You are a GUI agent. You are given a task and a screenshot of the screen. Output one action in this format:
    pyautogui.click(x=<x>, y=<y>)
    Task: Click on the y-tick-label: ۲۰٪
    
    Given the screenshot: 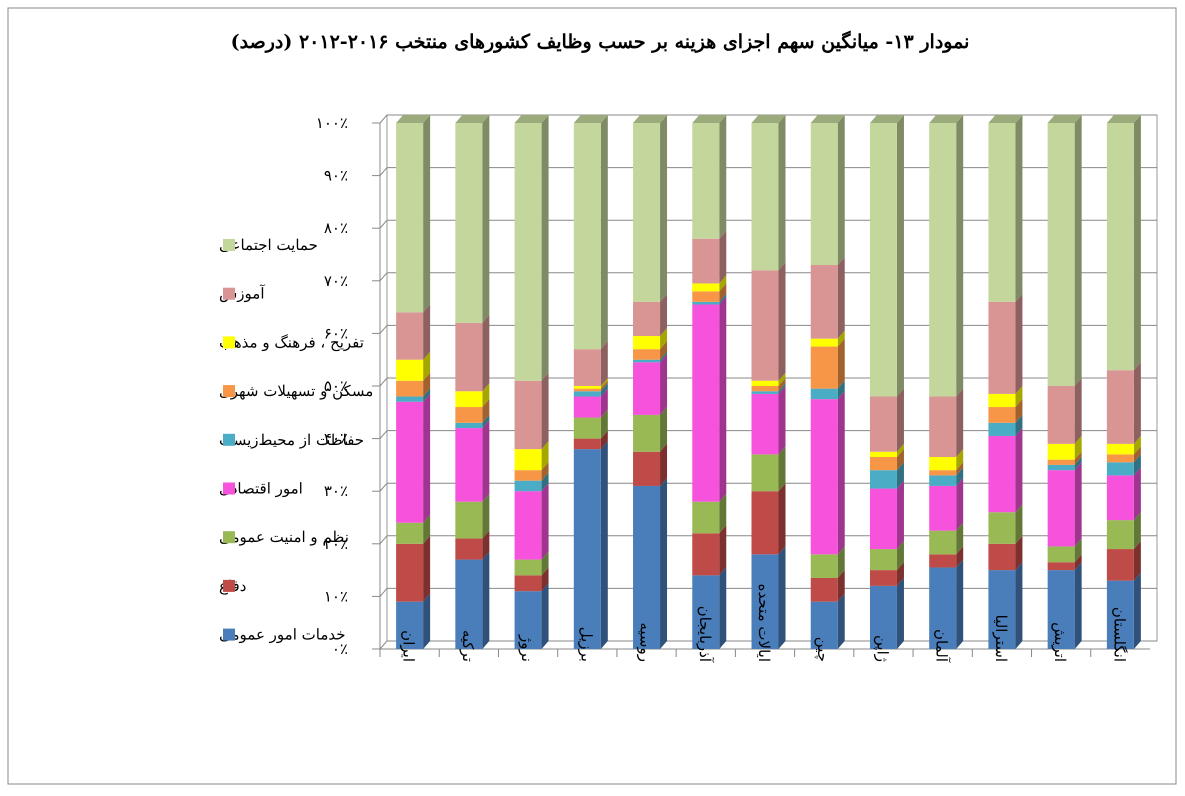 What is the action you would take?
    pyautogui.click(x=336, y=544)
    